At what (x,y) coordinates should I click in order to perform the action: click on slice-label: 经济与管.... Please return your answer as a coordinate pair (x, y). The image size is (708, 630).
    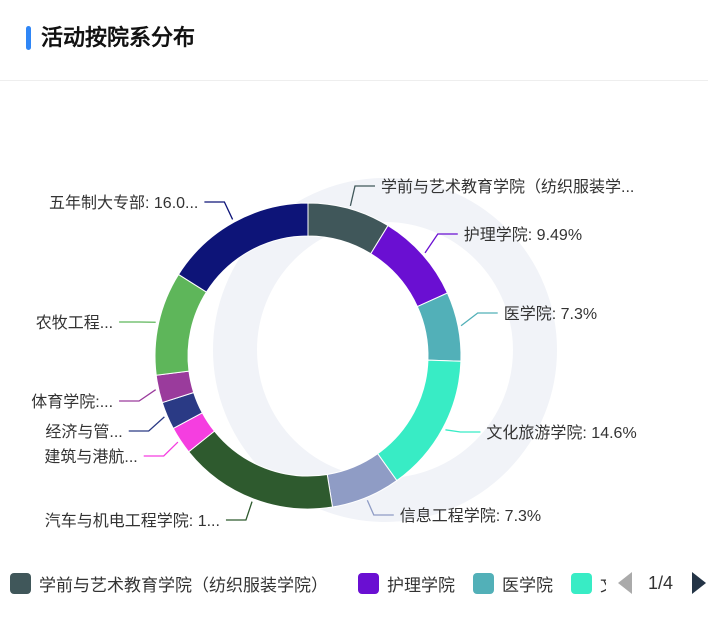
    Looking at the image, I should click on (83, 432).